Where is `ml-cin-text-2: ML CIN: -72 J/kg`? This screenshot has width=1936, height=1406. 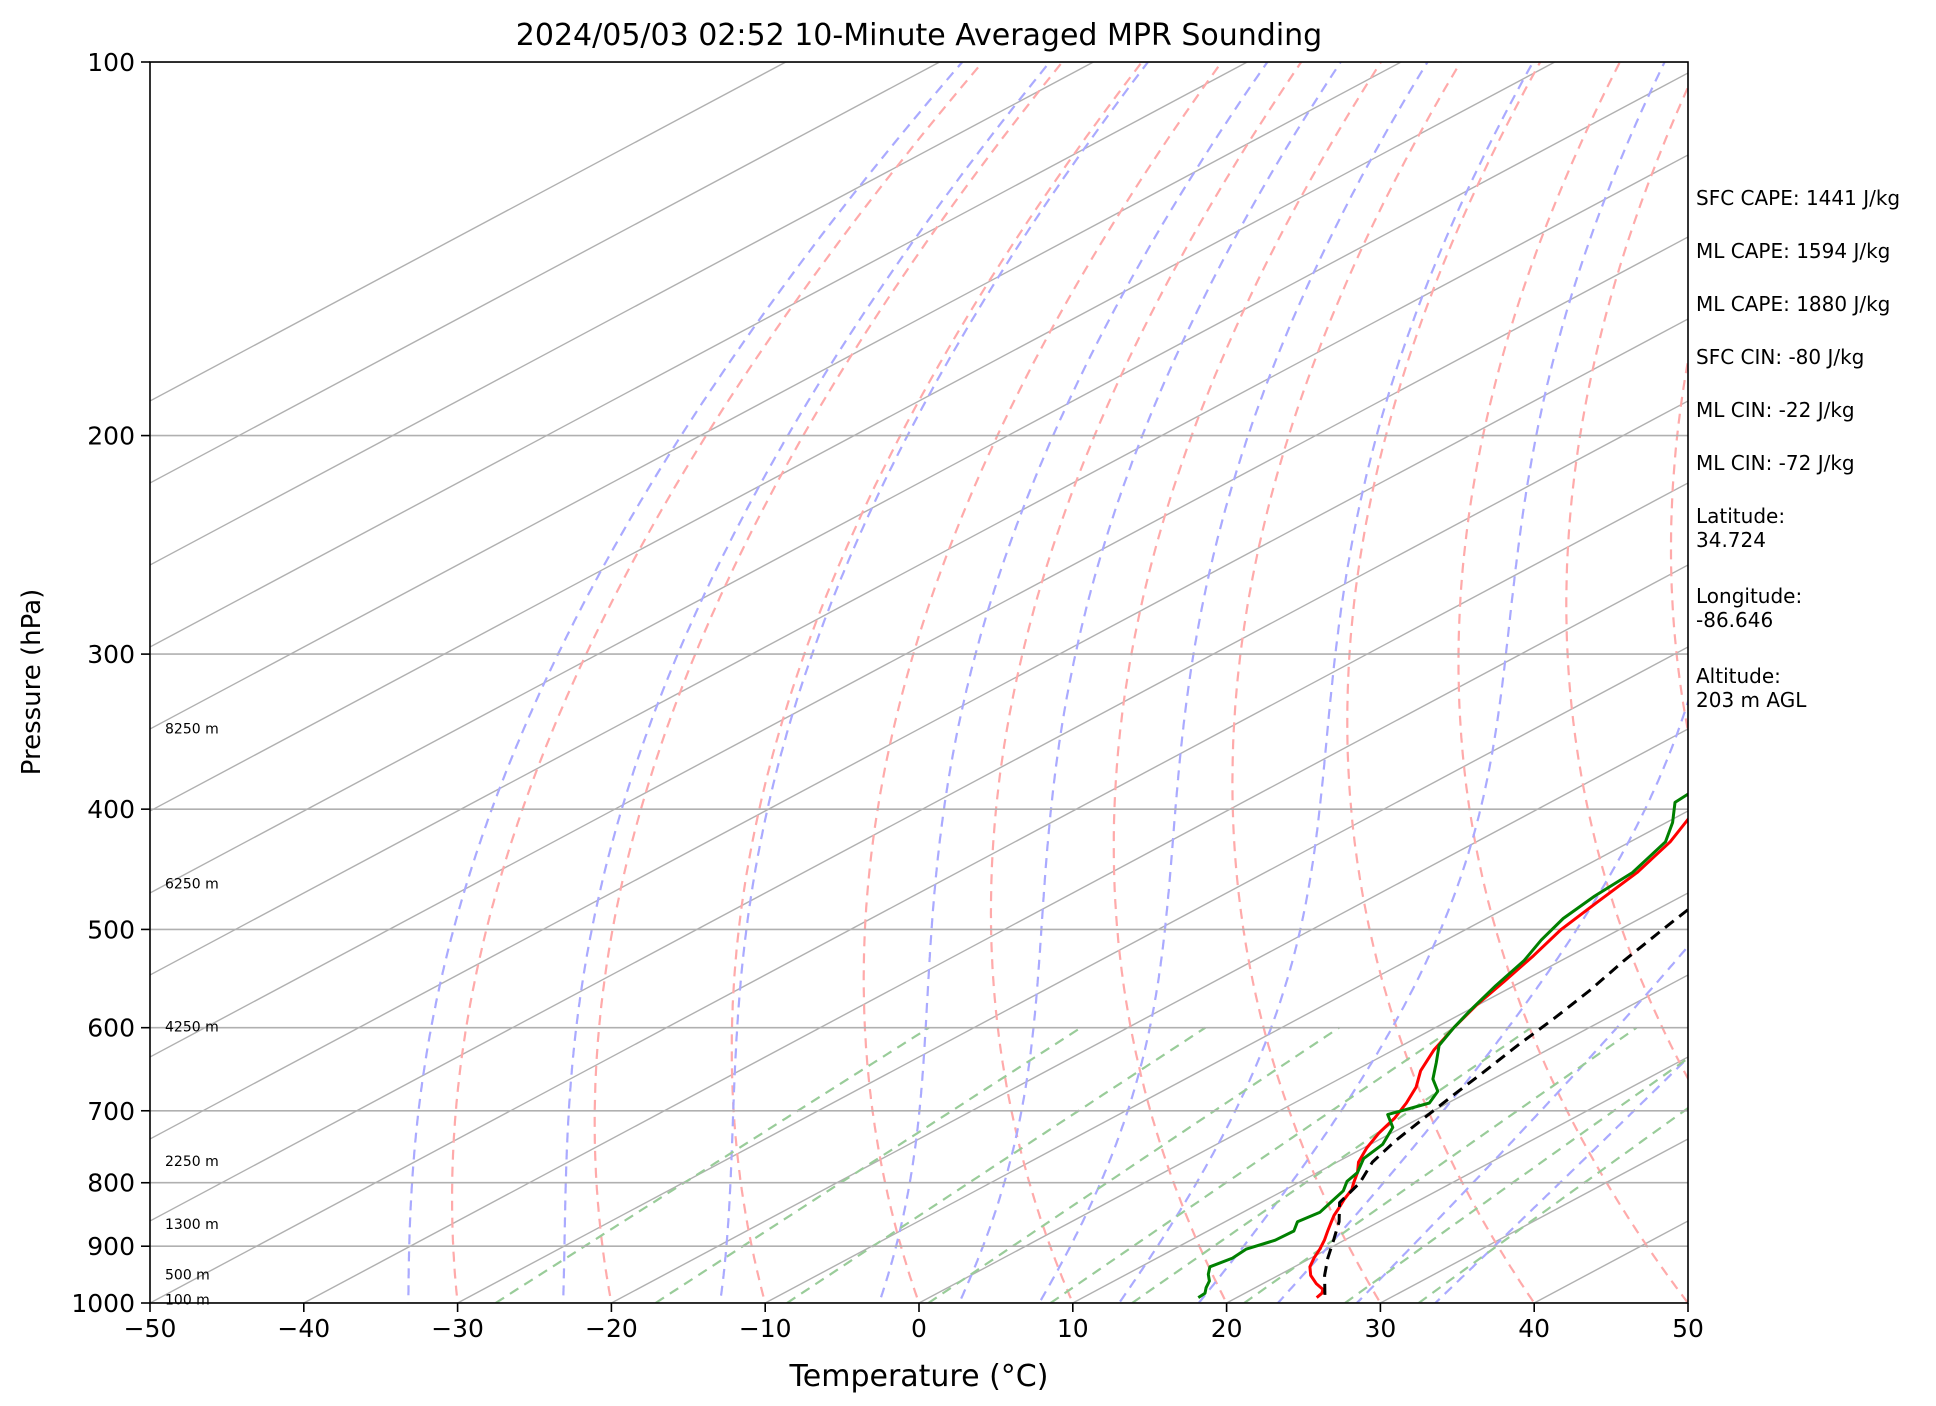
ml-cin-text-2: ML CIN: -72 J/kg is located at coordinates (1775, 463).